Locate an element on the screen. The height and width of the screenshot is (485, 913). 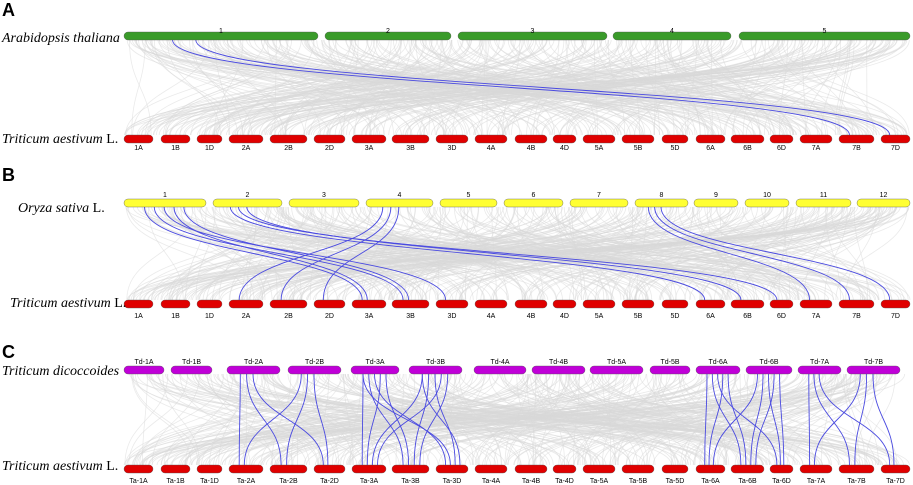
bottom-chromosome-label: 2A is located at coordinates (246, 316).